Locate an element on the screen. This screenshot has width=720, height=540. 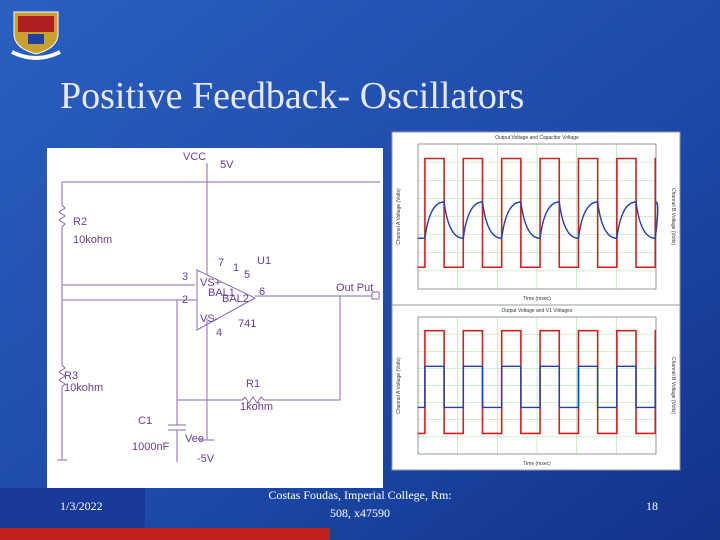
footer-band is located at coordinates (72, 508).